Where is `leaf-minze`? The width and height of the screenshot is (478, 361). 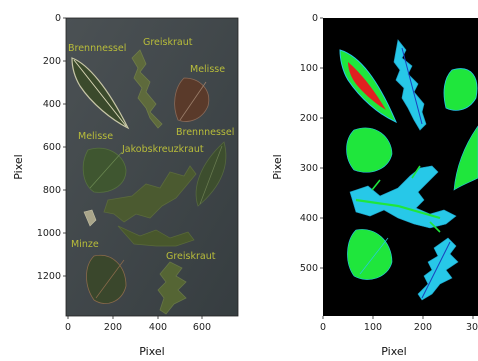 leaf-minze is located at coordinates (106, 279).